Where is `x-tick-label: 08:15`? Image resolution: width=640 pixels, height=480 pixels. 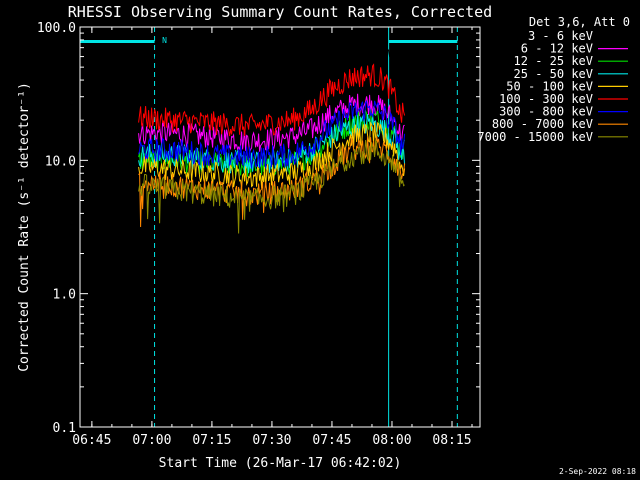
x-tick-label: 08:15 is located at coordinates (451, 440).